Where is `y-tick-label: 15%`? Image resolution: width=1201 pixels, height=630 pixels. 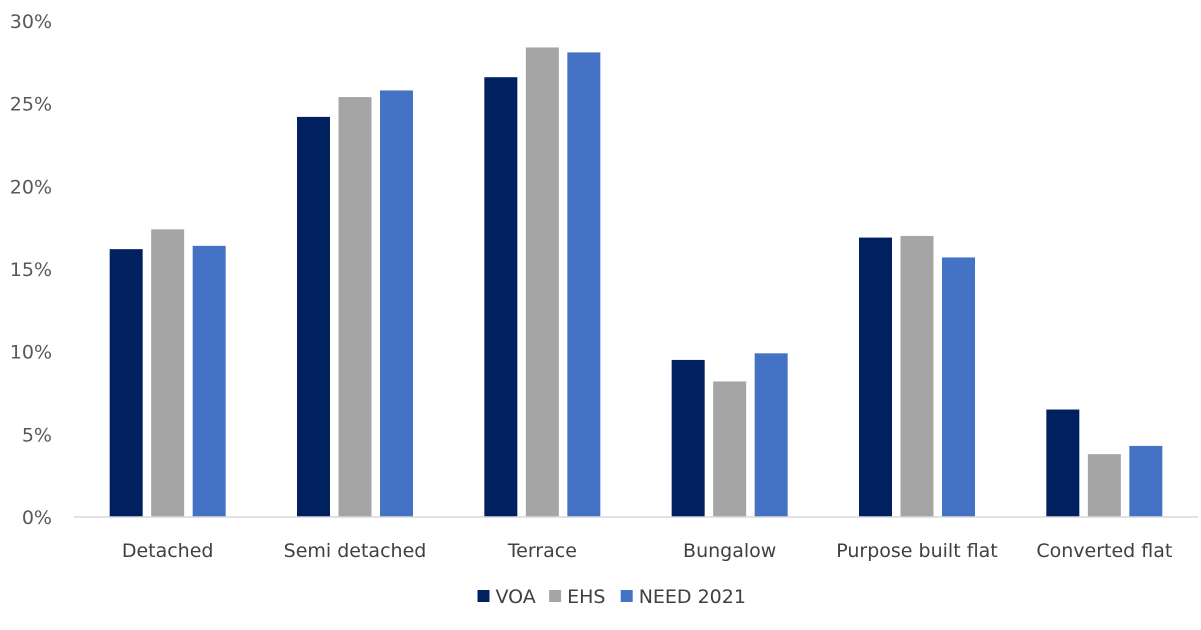
y-tick-label: 15% is located at coordinates (31, 270).